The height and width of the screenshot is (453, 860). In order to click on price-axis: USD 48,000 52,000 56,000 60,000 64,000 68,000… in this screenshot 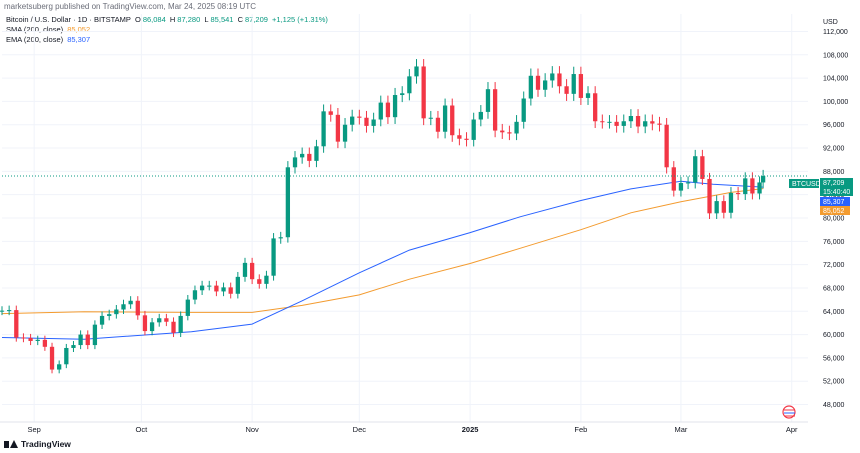, I will do `click(834, 224)`.